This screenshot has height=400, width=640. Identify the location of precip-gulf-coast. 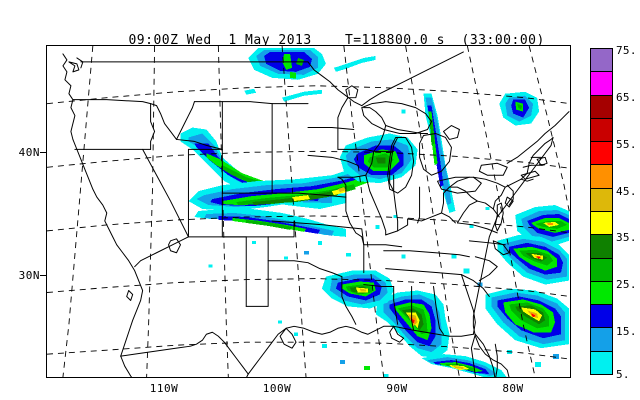
(385, 314).